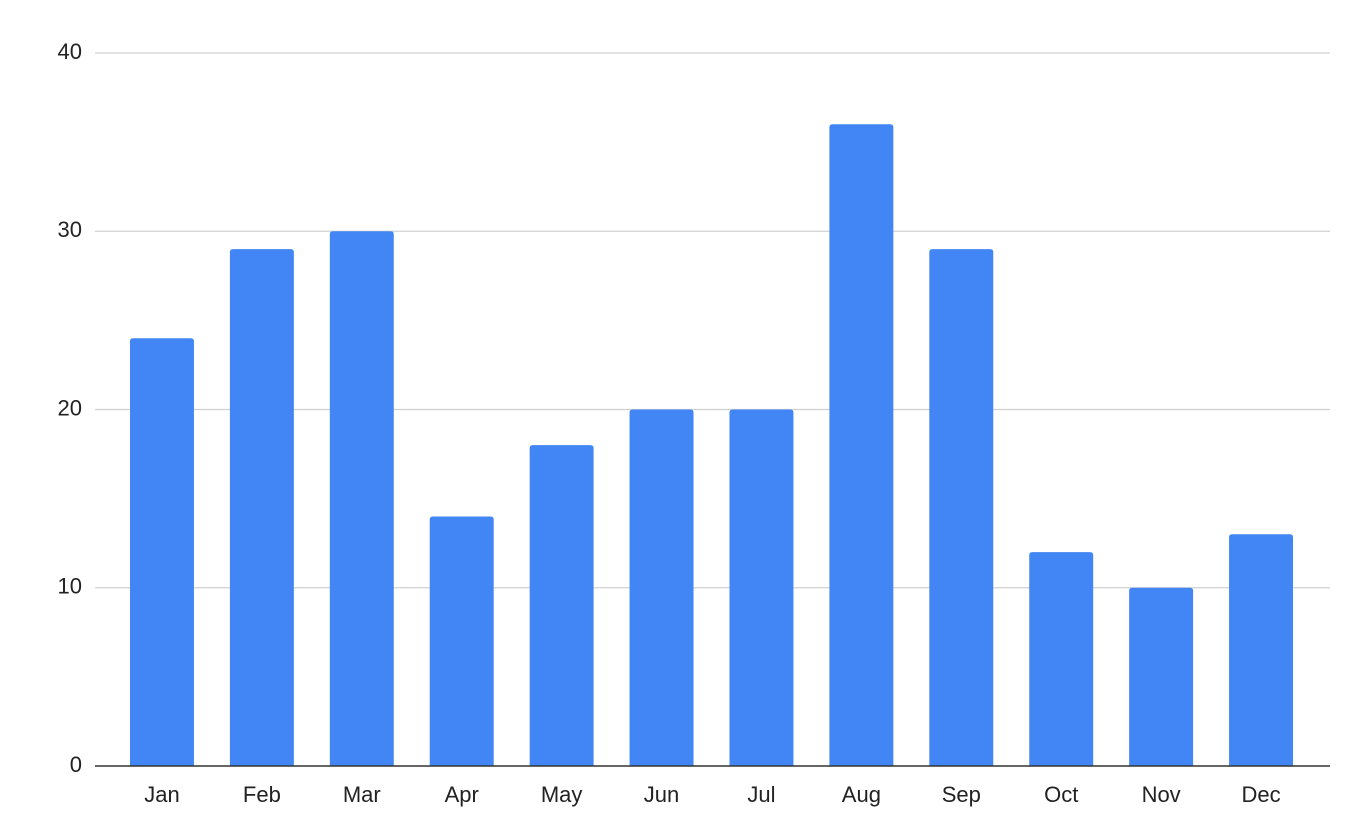  Describe the element at coordinates (161, 794) in the screenshot. I see `x-tick-label: Jan` at that location.